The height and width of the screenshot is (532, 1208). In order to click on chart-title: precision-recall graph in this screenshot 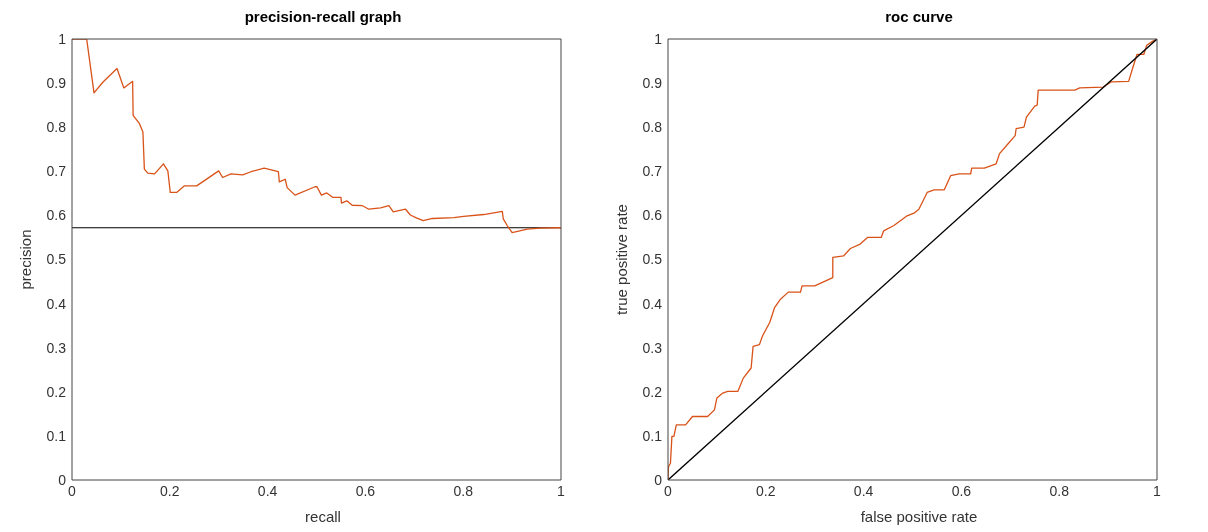, I will do `click(323, 16)`.